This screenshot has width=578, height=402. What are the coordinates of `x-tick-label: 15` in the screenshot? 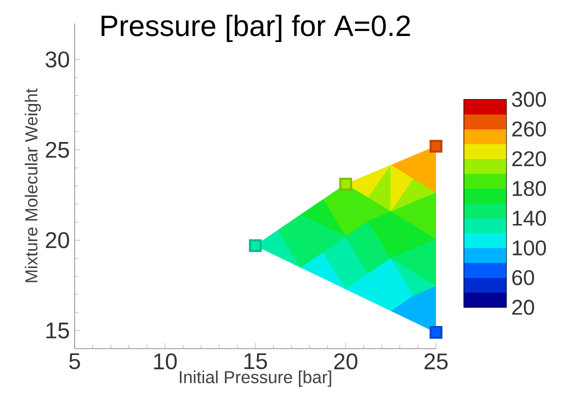 It's located at (255, 361).